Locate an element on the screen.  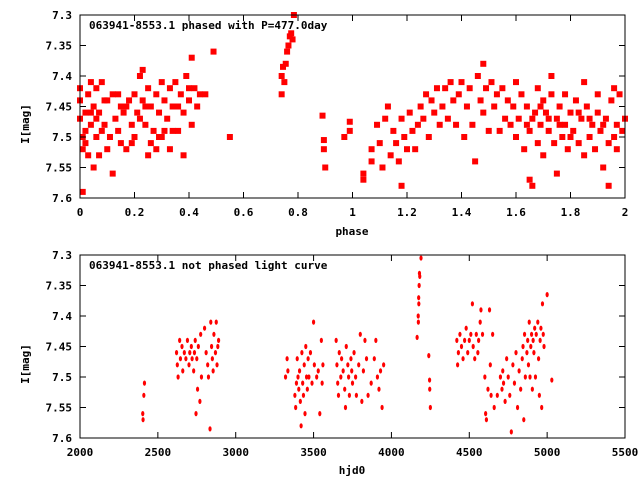
y-tick-label: 7.35 is located at coordinates (59, 46).